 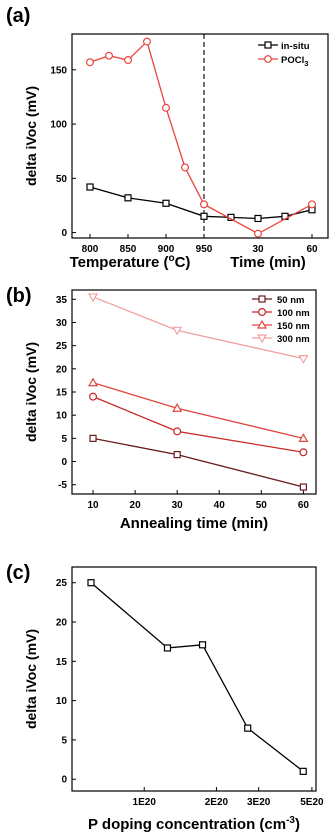 What do you see at coordinates (259, 802) in the screenshot?
I see `panel-c-x-tick-label: 3E20` at bounding box center [259, 802].